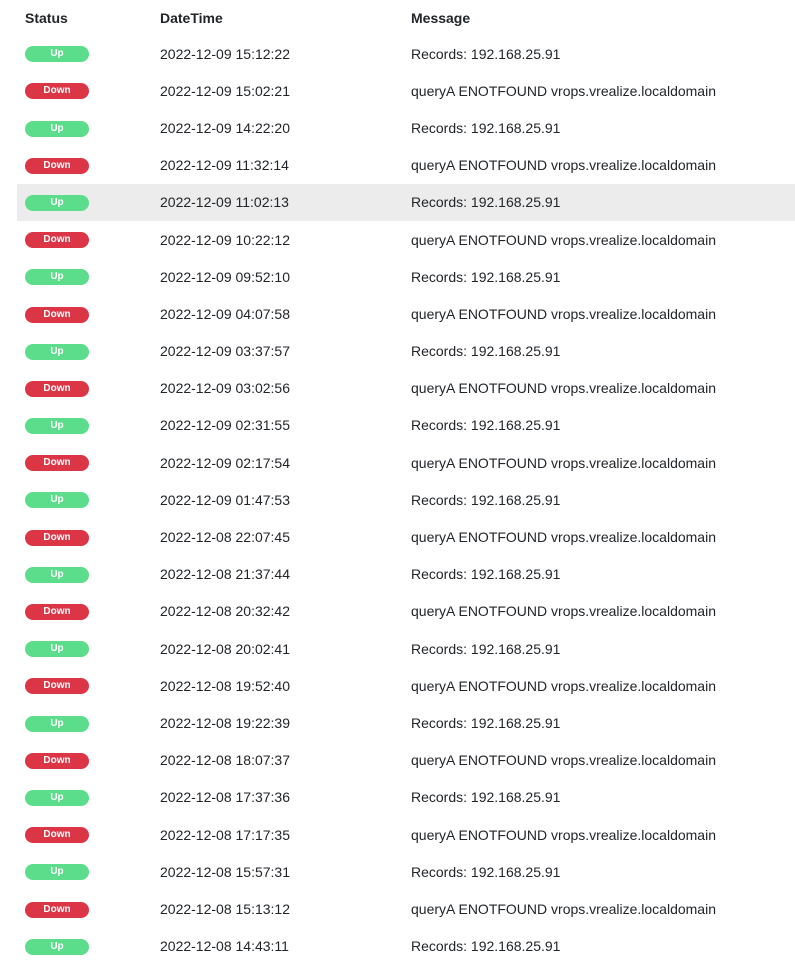  What do you see at coordinates (225, 462) in the screenshot?
I see `datetime-cell: 2022-12-09 02:17:54` at bounding box center [225, 462].